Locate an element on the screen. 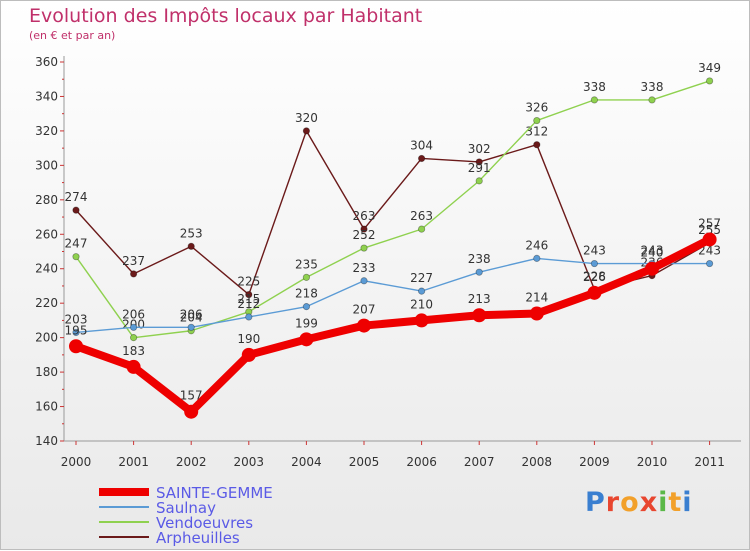 This screenshot has height=551, width=750. data-label: 204 is located at coordinates (191, 318).